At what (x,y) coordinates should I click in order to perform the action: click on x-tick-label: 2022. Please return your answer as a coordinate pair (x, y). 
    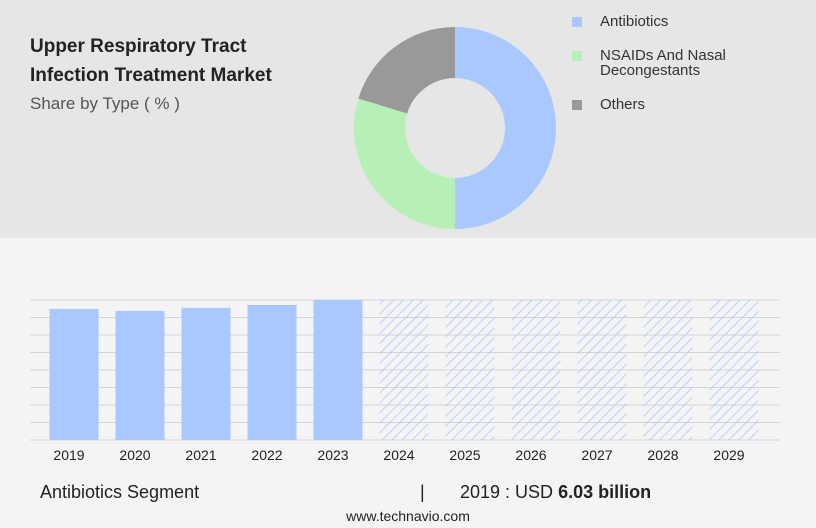
    Looking at the image, I should click on (266, 455).